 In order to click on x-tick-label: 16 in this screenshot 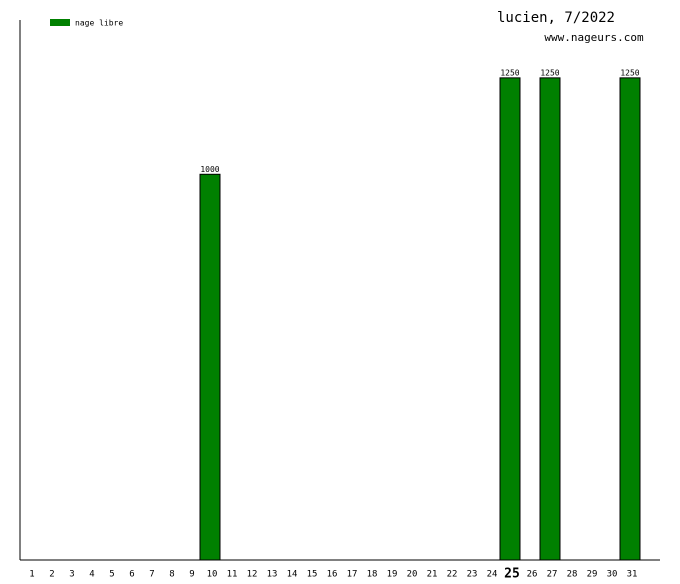, I will do `click(332, 575)`.